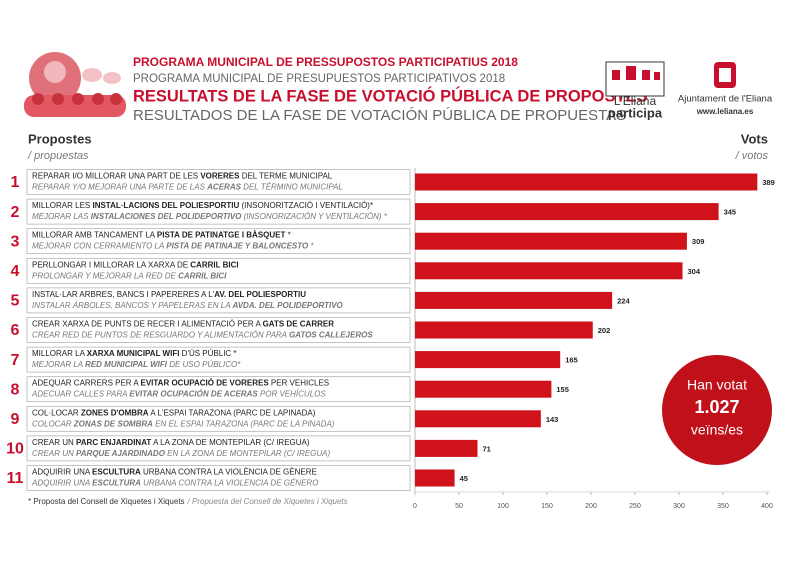 The width and height of the screenshot is (800, 562). I want to click on proposal-highlight: GATOS CALLEJEROS, so click(331, 335).